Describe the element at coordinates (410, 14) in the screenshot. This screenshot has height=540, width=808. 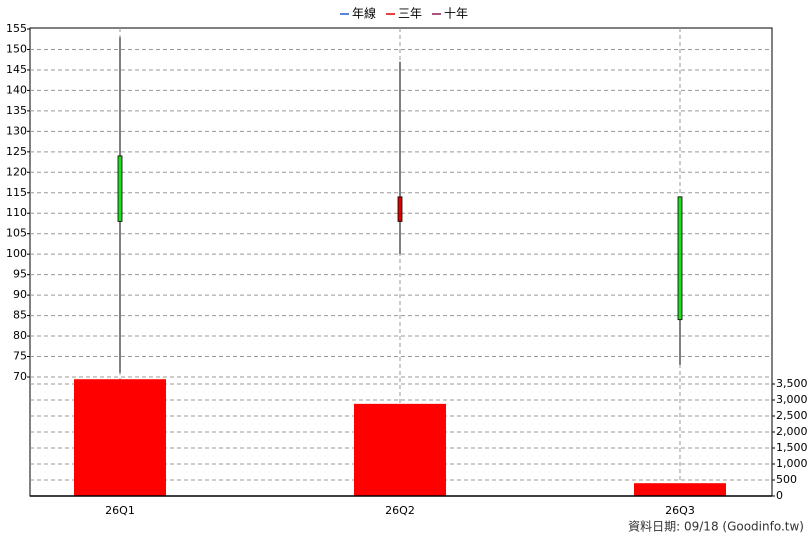
I see `legend-label: 三年` at that location.